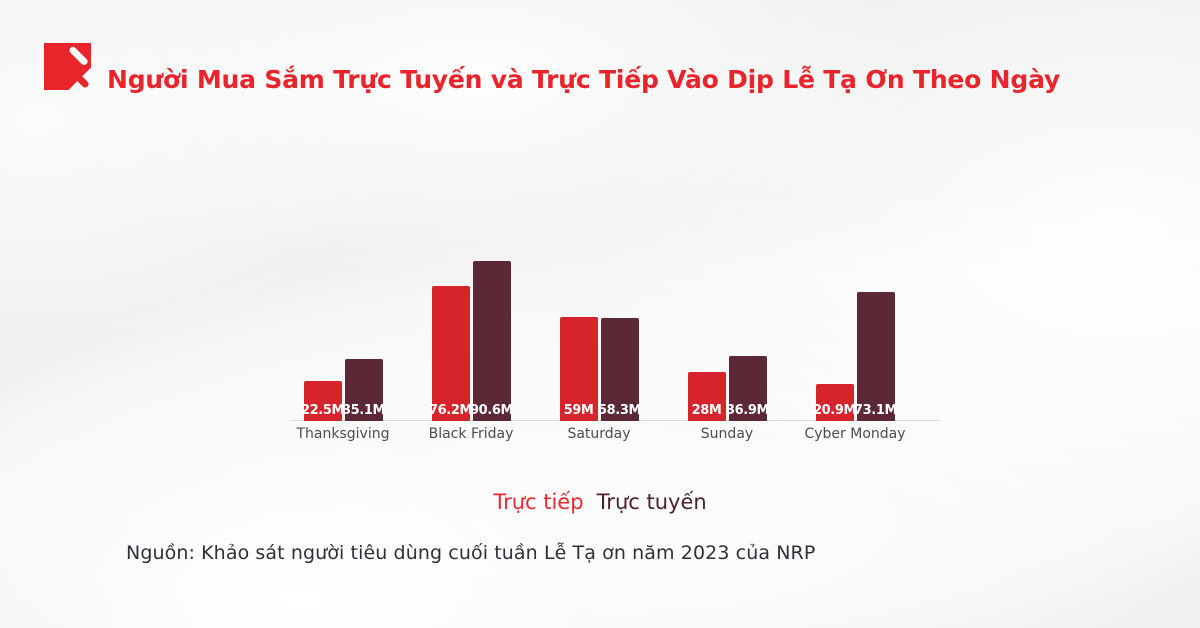  I want to click on bar-group: 28M 36.9M Sunday, so click(727, 398).